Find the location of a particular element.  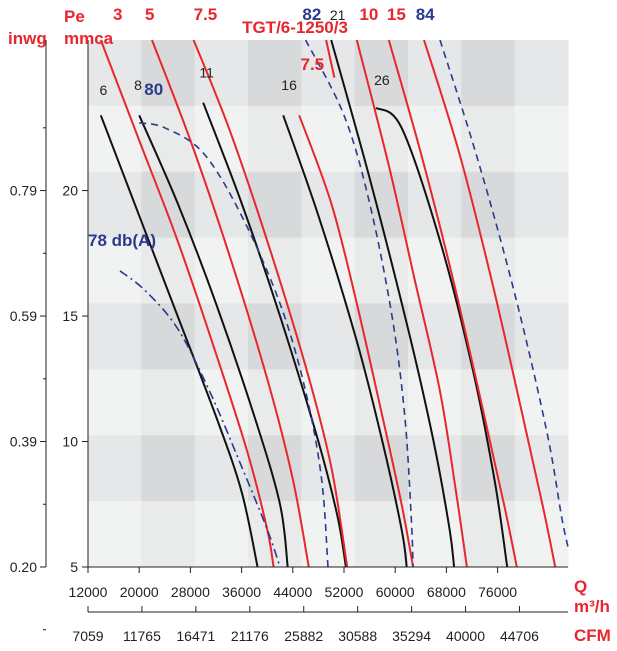

curve-label: 15 is located at coordinates (396, 14).